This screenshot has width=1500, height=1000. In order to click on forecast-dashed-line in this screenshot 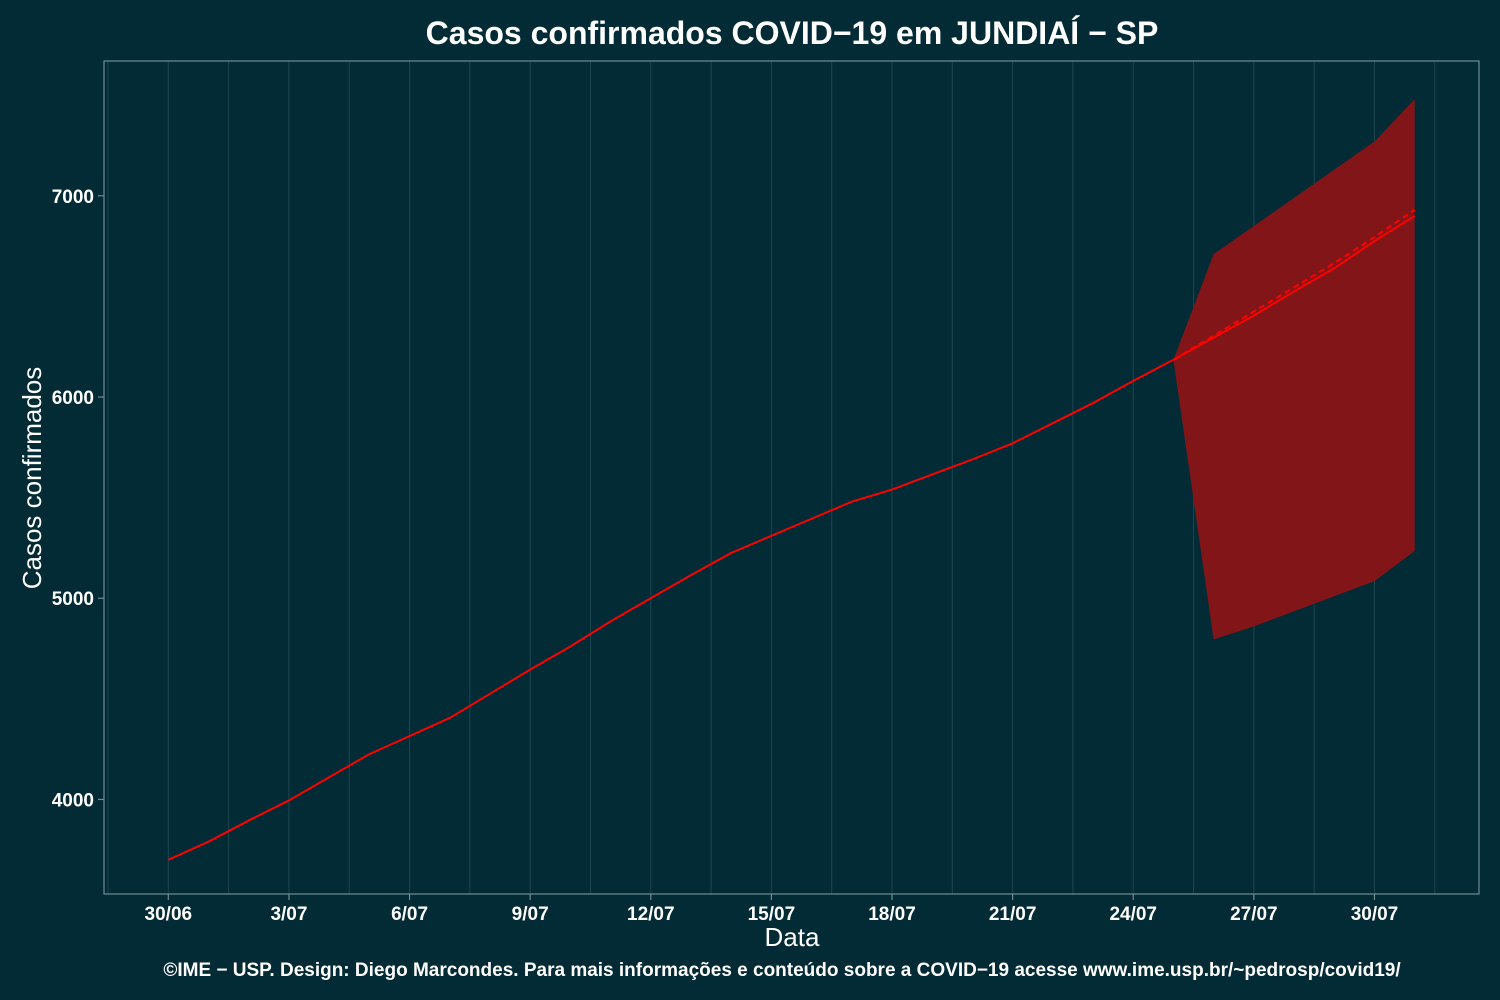, I will do `click(1294, 285)`.